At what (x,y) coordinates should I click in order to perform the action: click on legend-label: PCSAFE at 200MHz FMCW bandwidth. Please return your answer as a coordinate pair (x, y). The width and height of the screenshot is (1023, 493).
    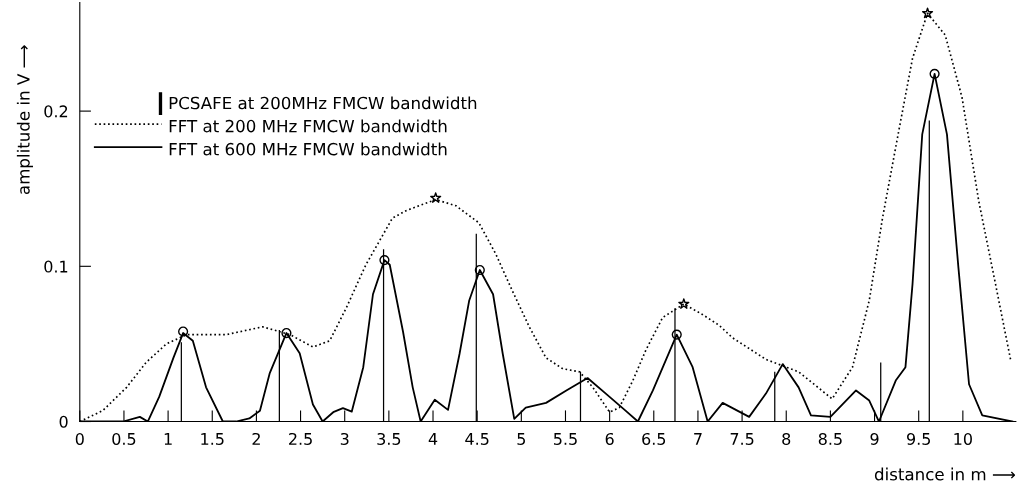
    Looking at the image, I should click on (323, 103).